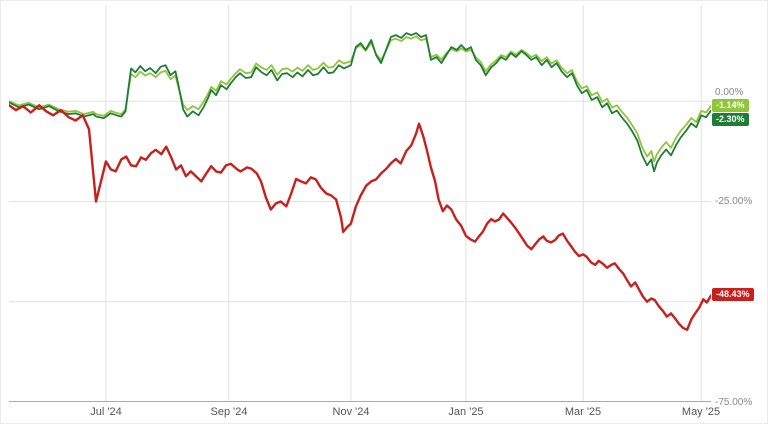 The image size is (768, 424). What do you see at coordinates (106, 412) in the screenshot?
I see `x-axis-tick-label: Jul '24` at bounding box center [106, 412].